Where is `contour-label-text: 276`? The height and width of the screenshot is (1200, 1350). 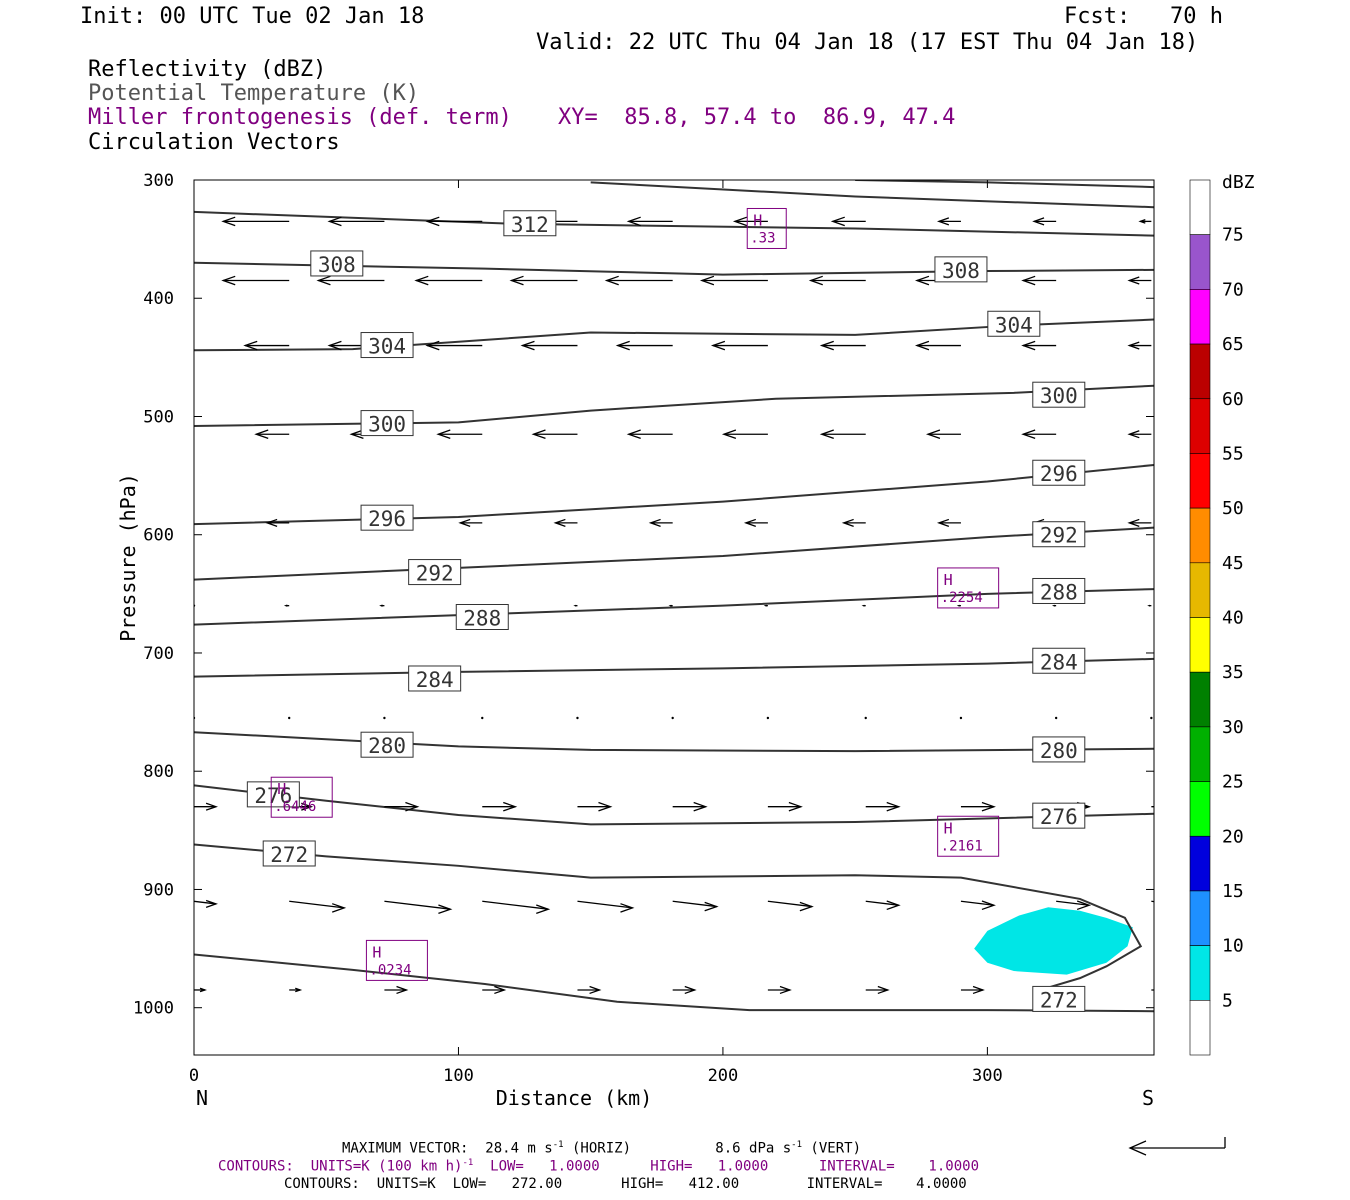 contour-label-text: 276 is located at coordinates (1059, 817).